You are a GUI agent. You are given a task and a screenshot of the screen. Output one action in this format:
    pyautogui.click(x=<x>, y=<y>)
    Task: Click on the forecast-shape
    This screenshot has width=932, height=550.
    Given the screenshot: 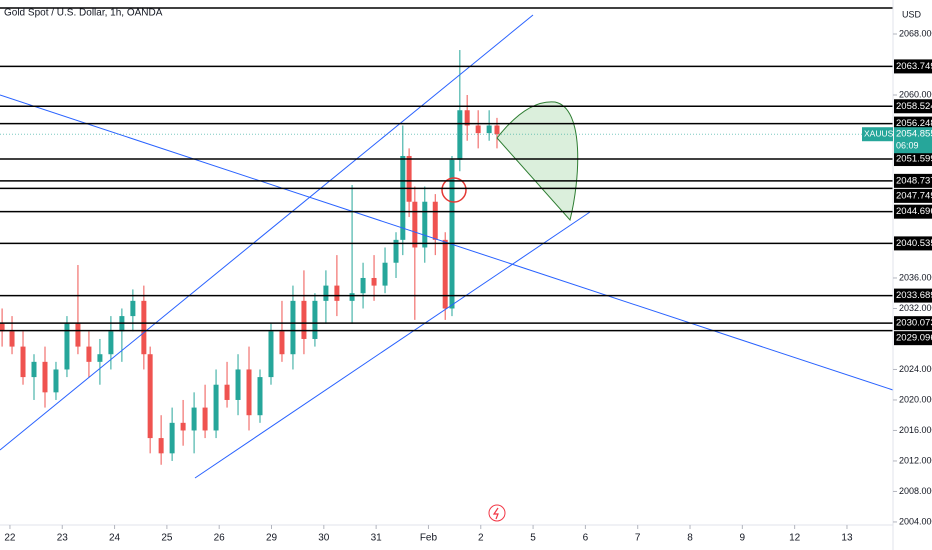 What is the action you would take?
    pyautogui.click(x=537, y=161)
    